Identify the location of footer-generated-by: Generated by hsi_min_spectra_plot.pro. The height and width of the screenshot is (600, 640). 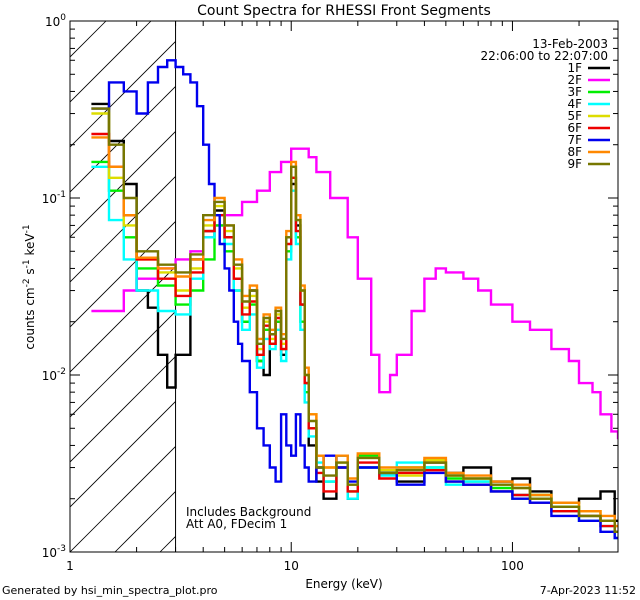
(110, 590).